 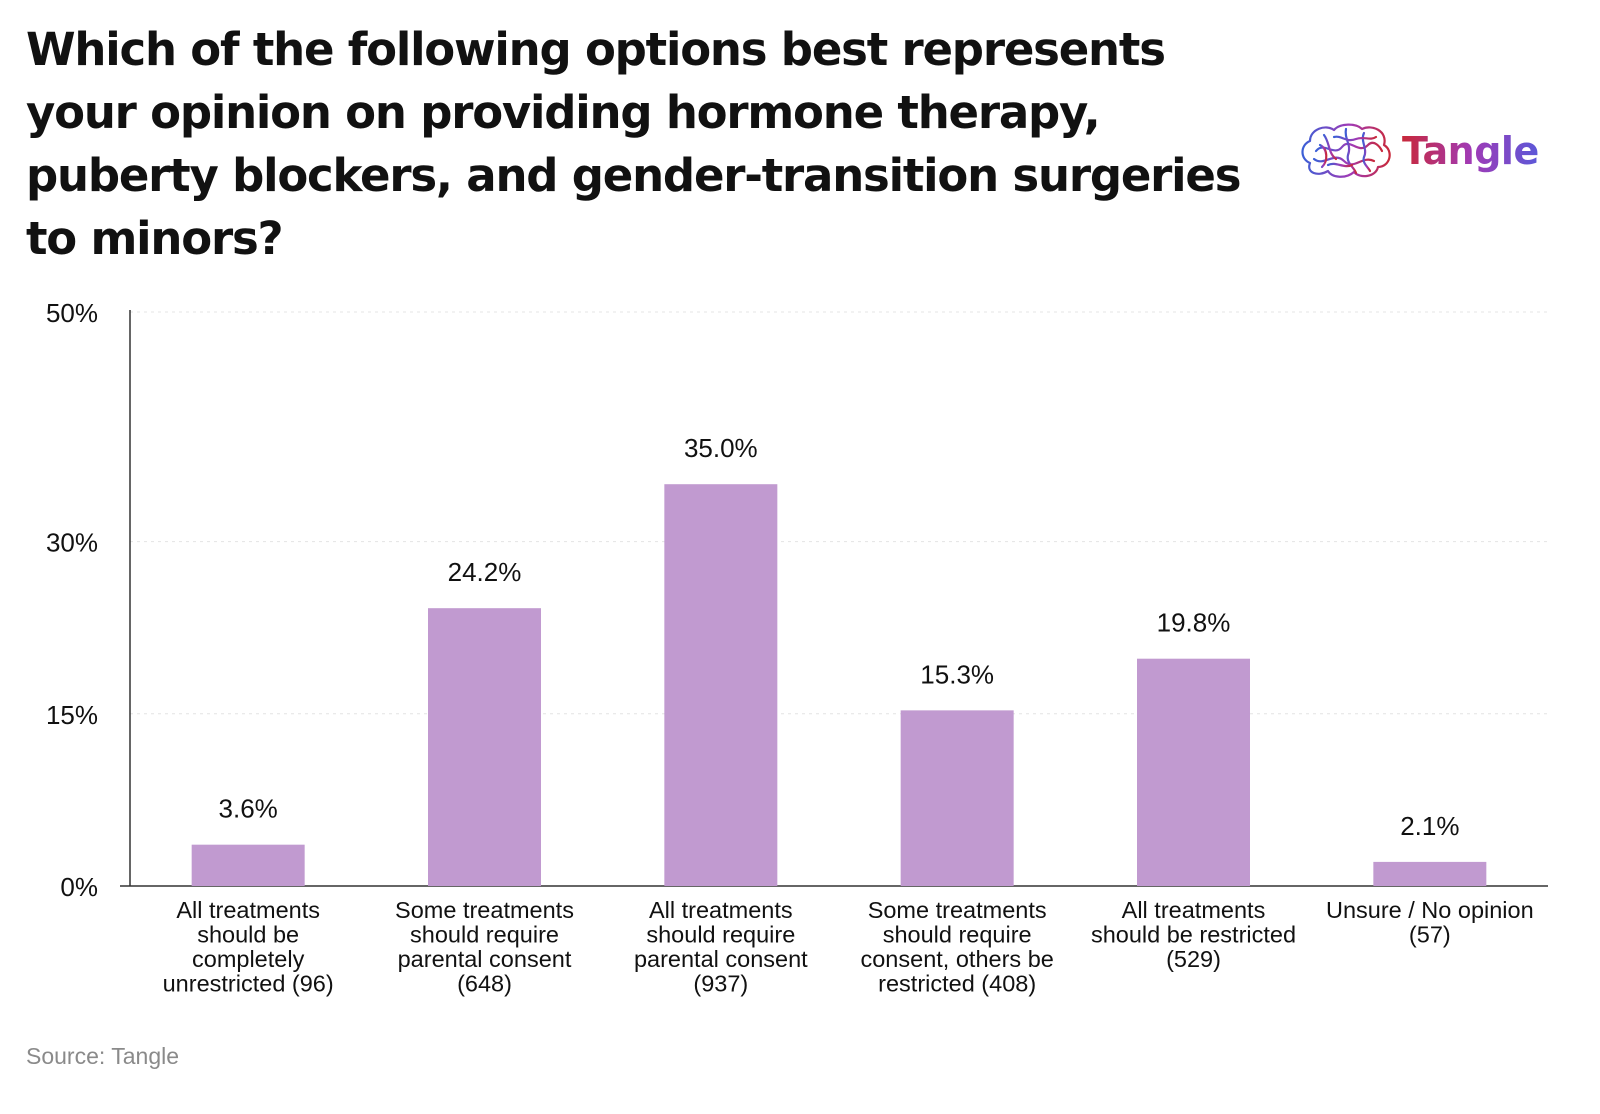 I want to click on value-label: 2.1%, so click(x=1429, y=826).